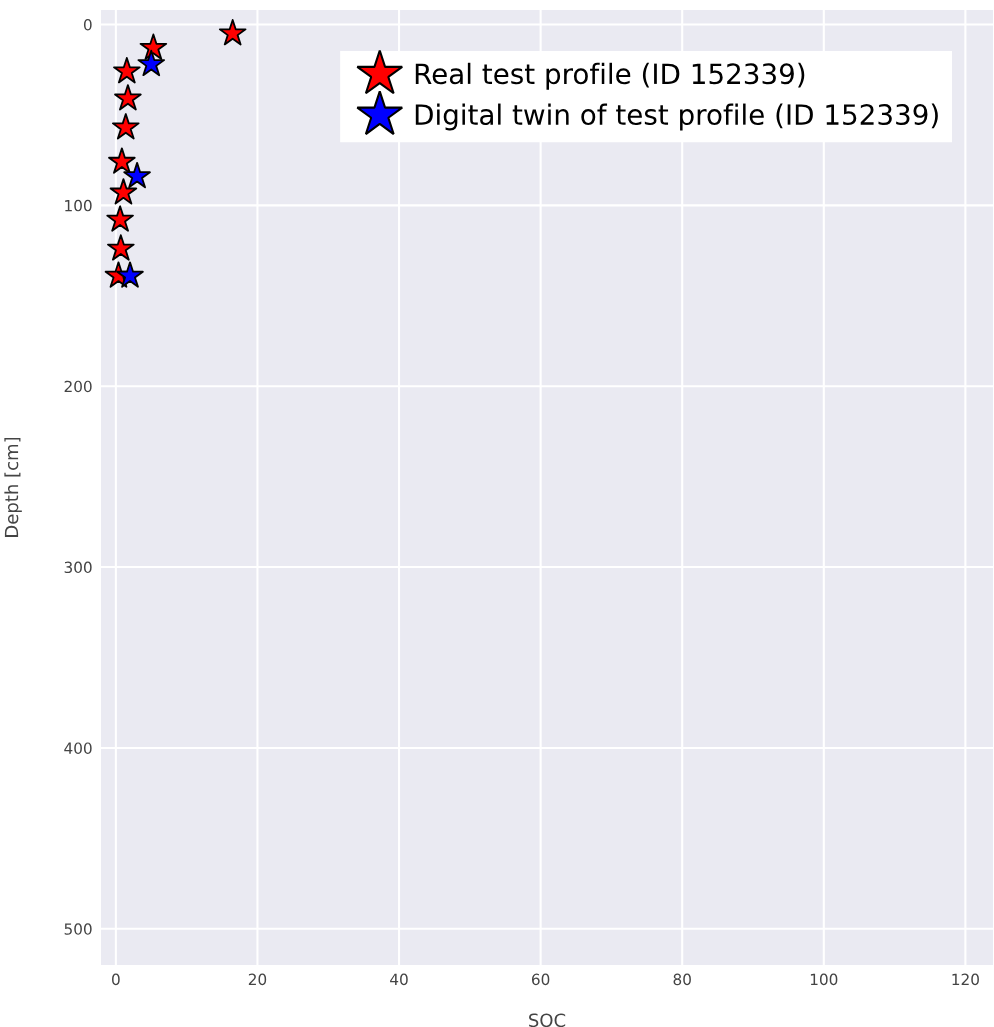 This screenshot has width=994, height=1027. I want to click on x-tick-label: 120, so click(965, 979).